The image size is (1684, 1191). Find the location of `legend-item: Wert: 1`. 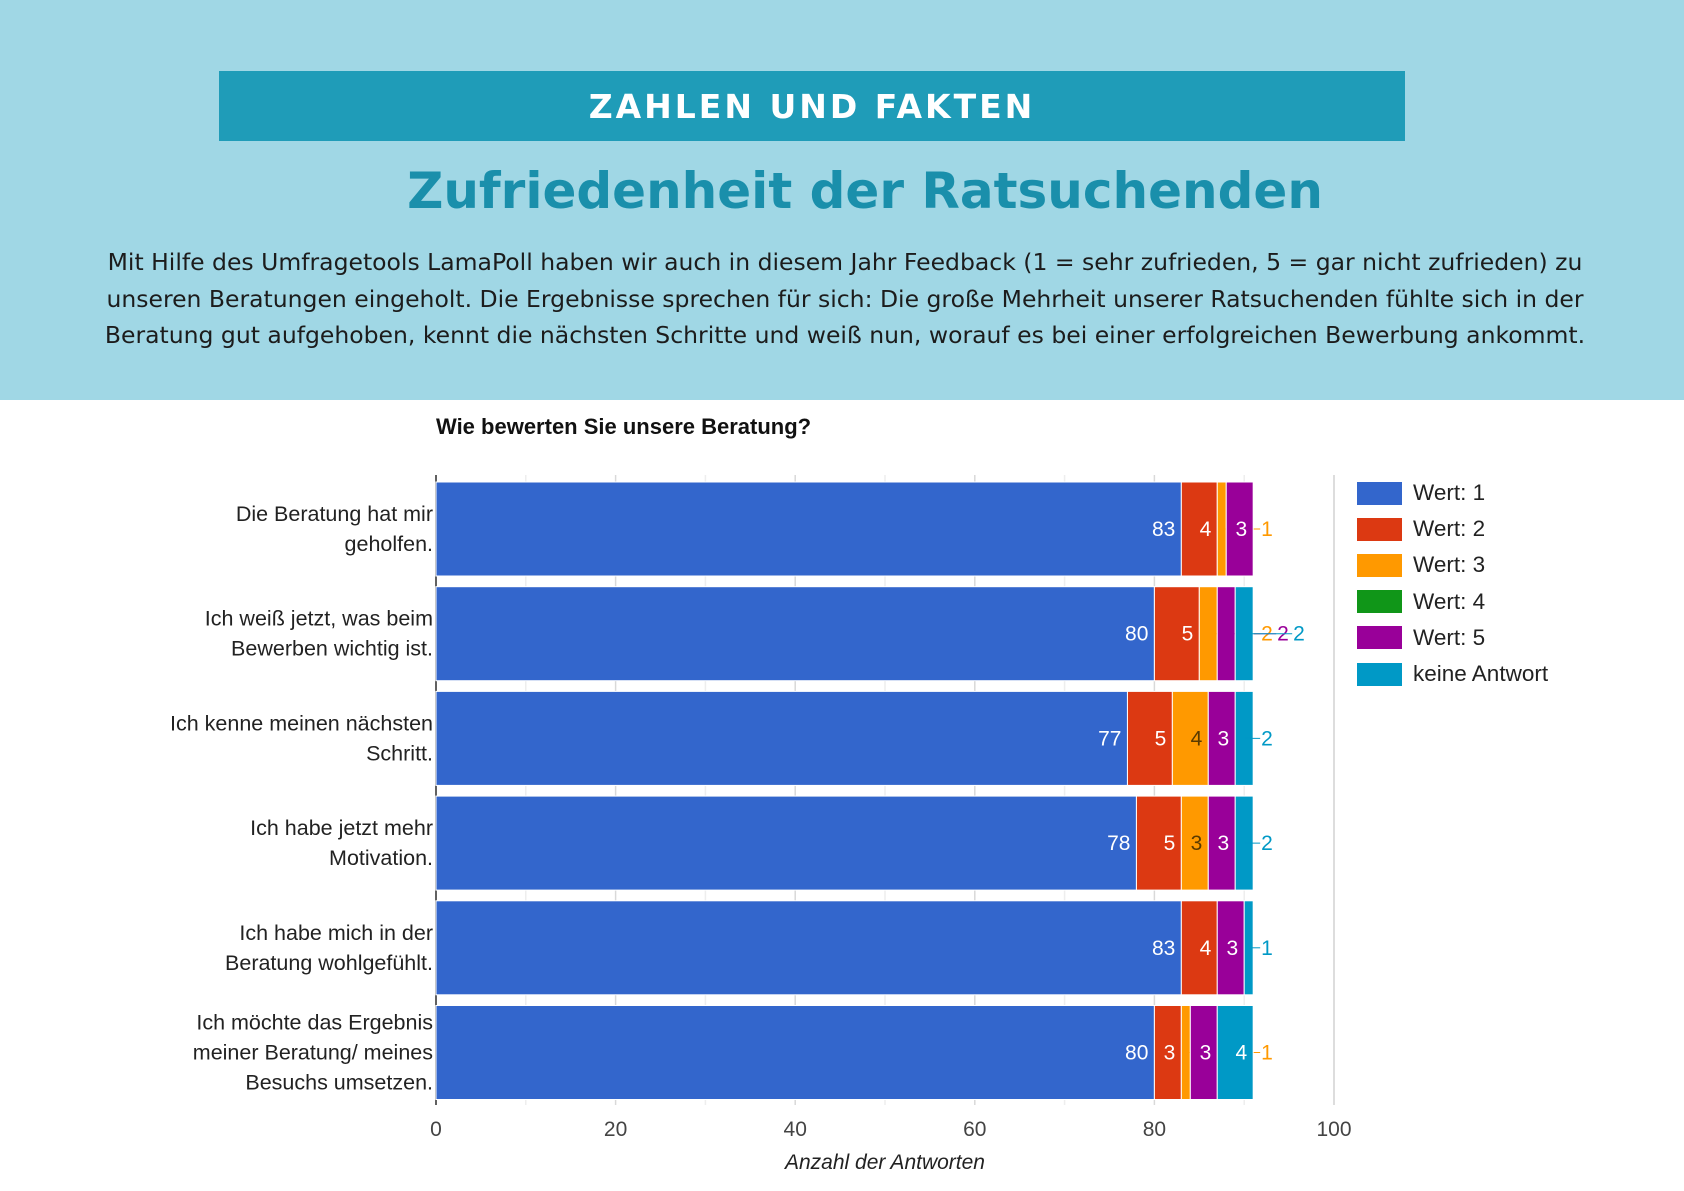

legend-item: Wert: 1 is located at coordinates (1452, 493).